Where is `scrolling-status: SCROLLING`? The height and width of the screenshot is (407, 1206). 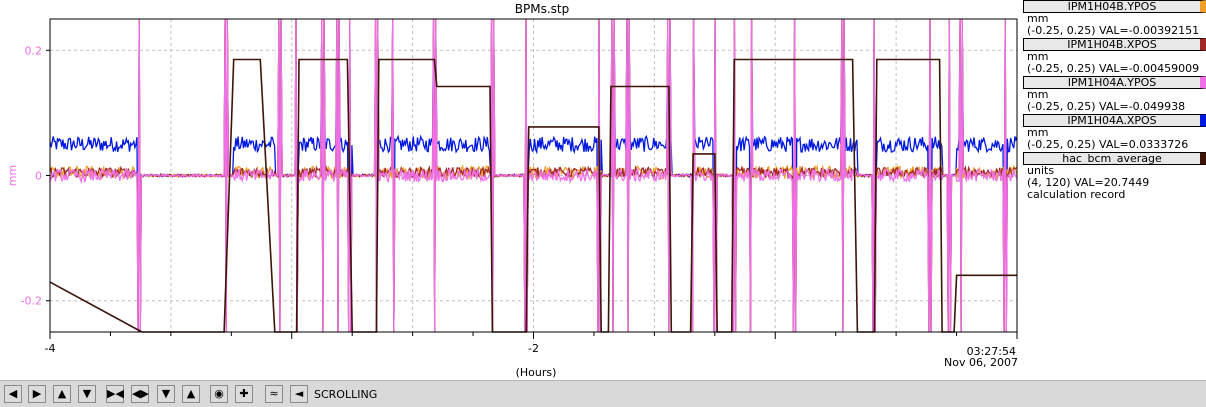
scrolling-status: SCROLLING is located at coordinates (346, 394).